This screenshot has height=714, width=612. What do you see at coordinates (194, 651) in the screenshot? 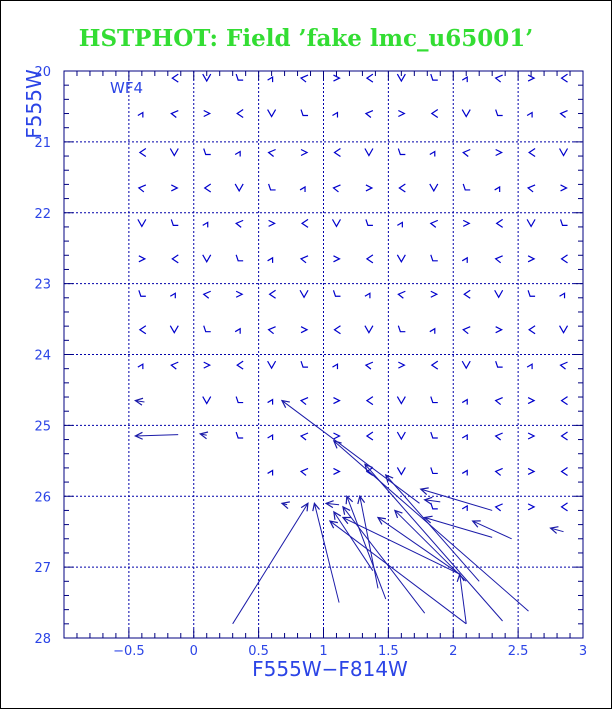
I see `x-tick-label: 0` at bounding box center [194, 651].